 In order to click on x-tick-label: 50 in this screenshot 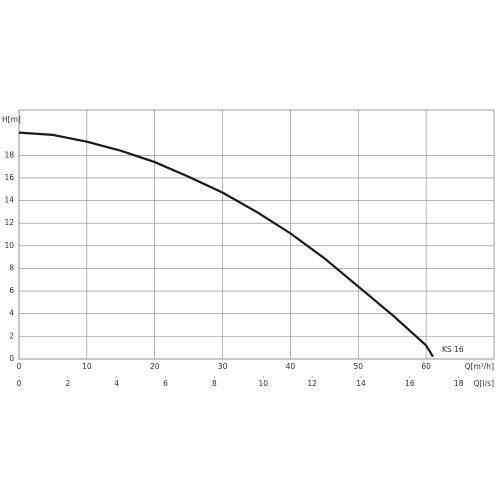, I will do `click(359, 366)`.